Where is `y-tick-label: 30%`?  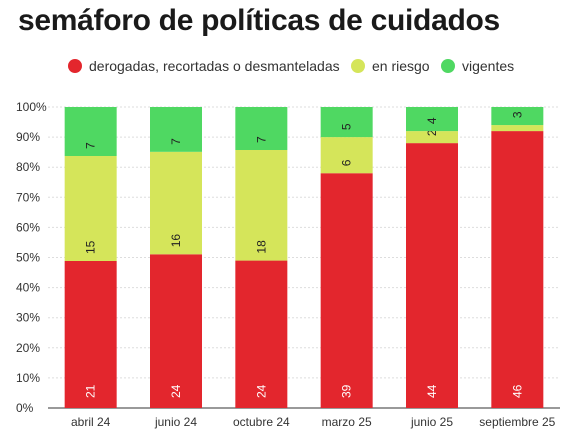
y-tick-label: 30% is located at coordinates (28, 318).